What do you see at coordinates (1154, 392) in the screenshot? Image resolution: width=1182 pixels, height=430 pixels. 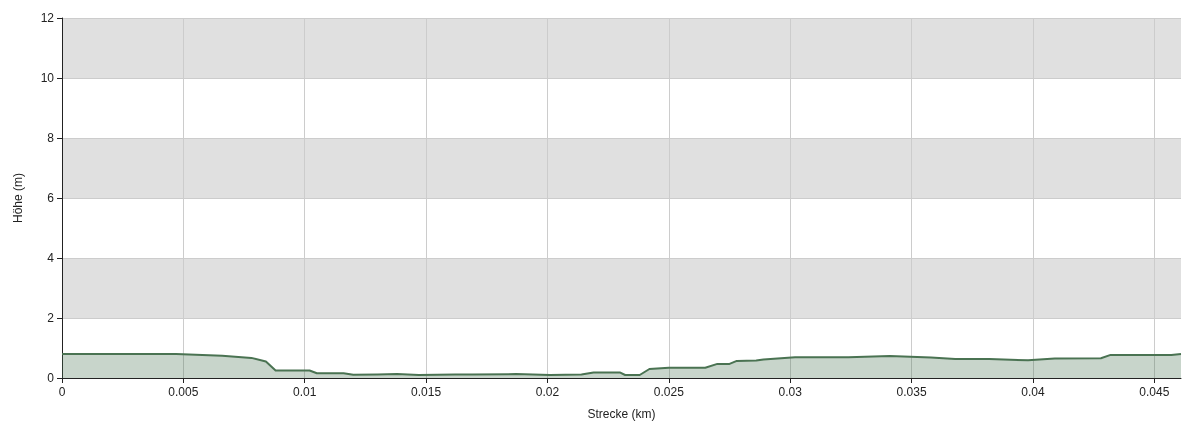 I see `x-tick-label: 0.045` at bounding box center [1154, 392].